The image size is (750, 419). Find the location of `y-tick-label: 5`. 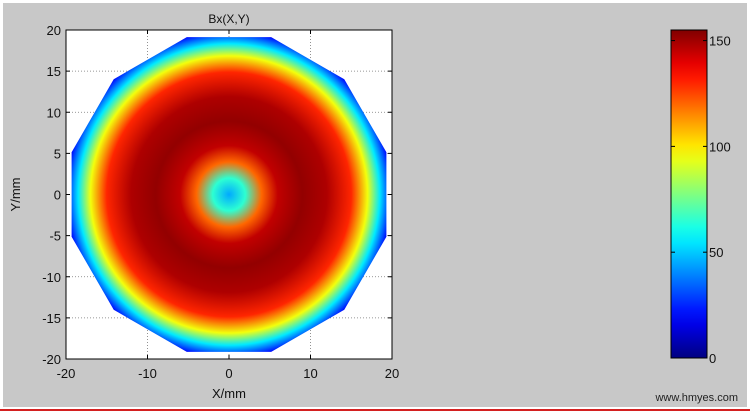

y-tick-label: 5 is located at coordinates (57, 153).